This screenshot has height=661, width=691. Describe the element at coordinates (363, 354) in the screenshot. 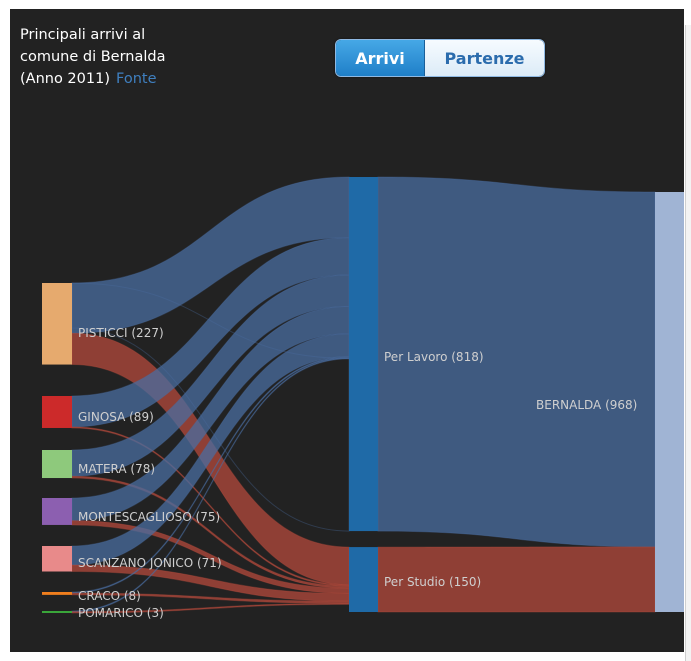

I see `node-per-lavoro` at that location.